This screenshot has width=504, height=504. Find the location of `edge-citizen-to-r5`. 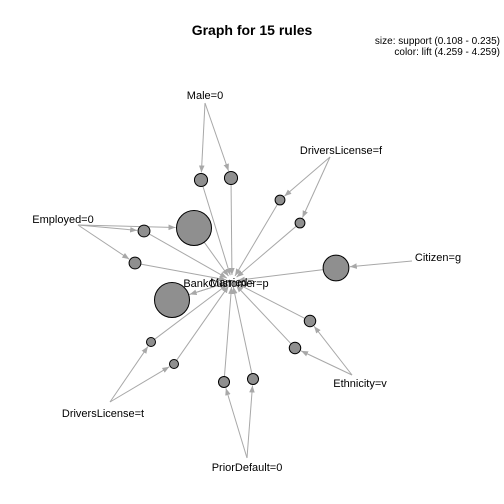

edge-citizen-to-r5 is located at coordinates (381, 264).